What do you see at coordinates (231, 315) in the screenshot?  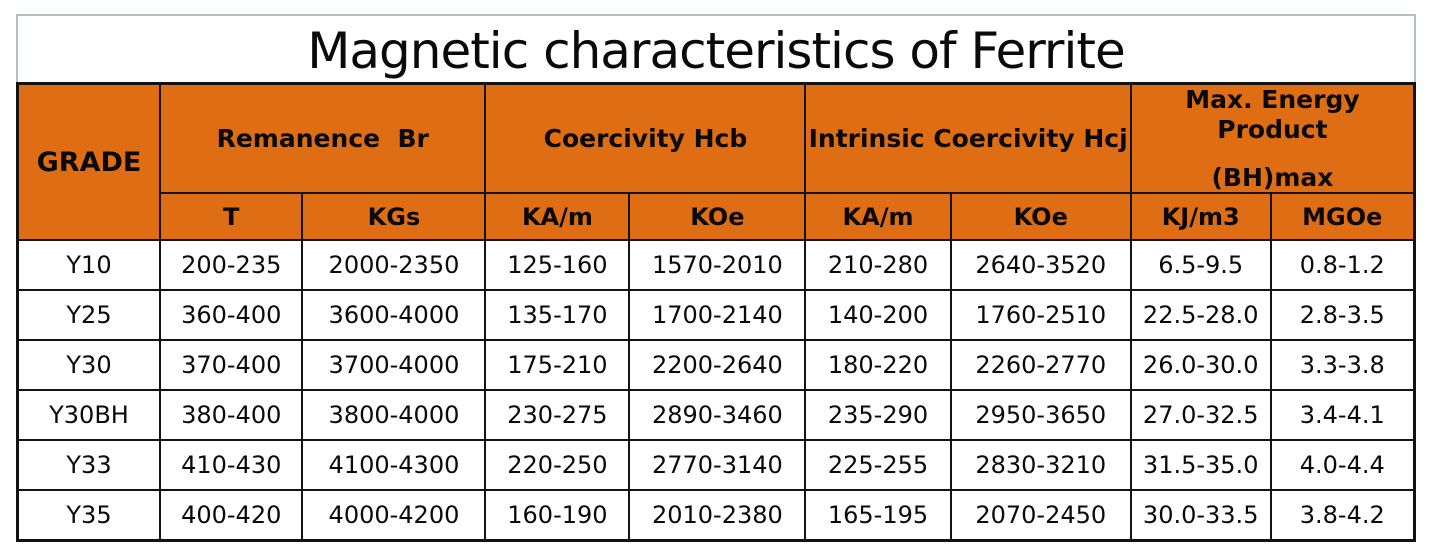 I see `value-cell: 360-400` at bounding box center [231, 315].